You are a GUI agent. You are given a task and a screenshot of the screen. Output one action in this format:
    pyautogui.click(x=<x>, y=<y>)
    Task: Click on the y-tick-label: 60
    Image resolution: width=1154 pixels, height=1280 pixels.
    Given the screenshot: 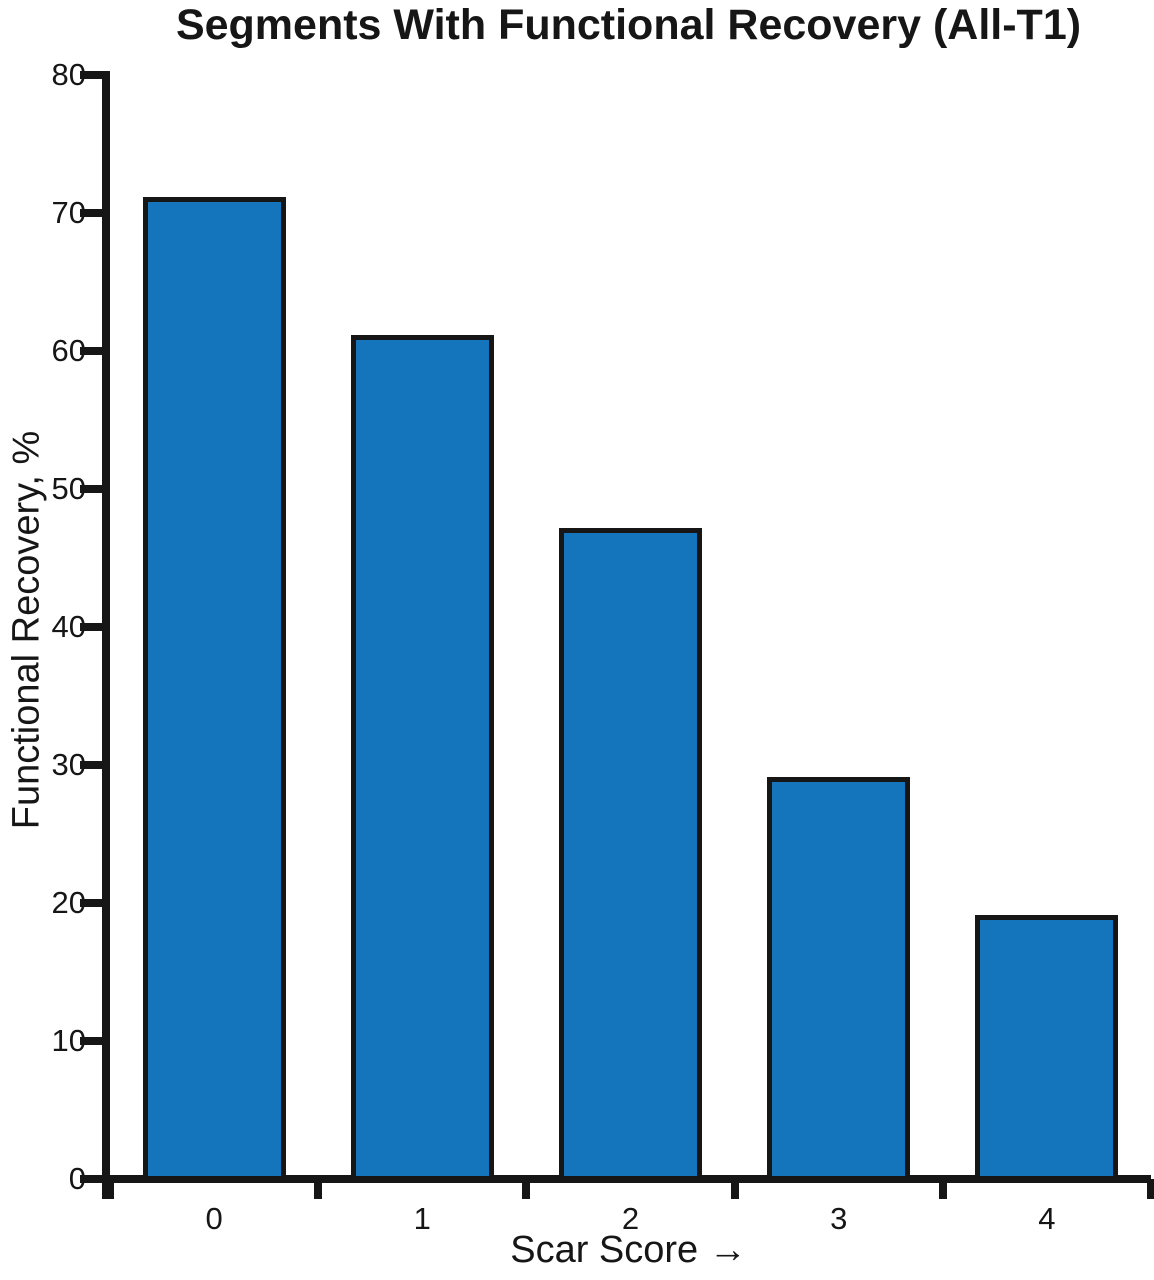 What is the action you would take?
    pyautogui.click(x=68, y=350)
    